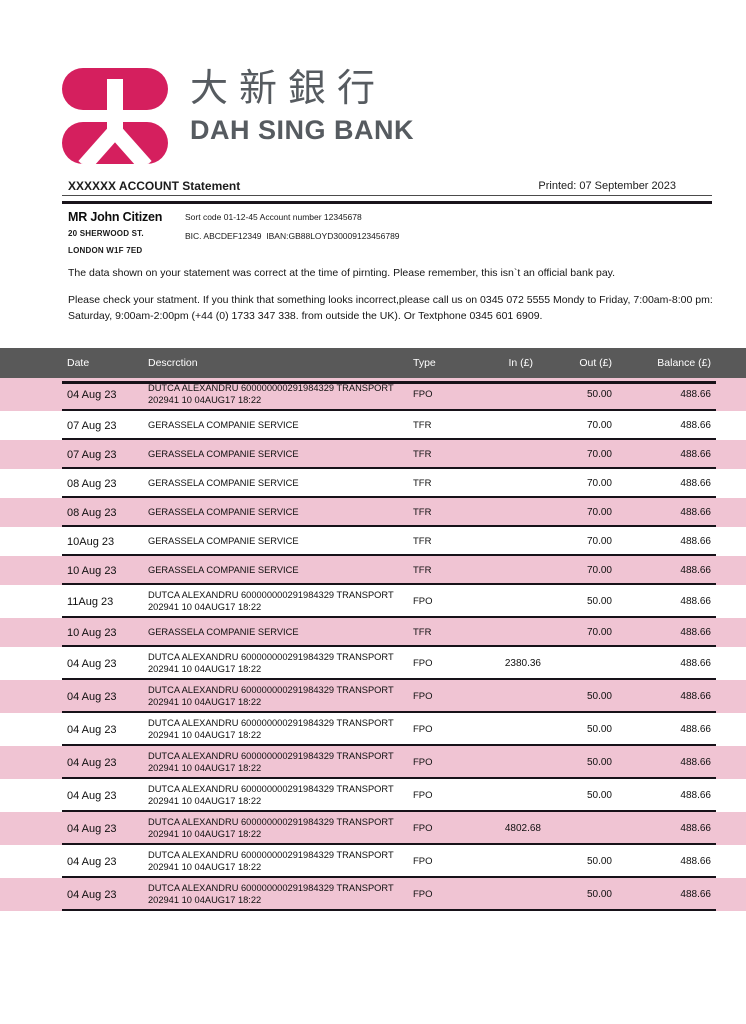 This screenshot has width=746, height=1024. Describe the element at coordinates (173, 363) in the screenshot. I see `header-description: Descrction` at that location.